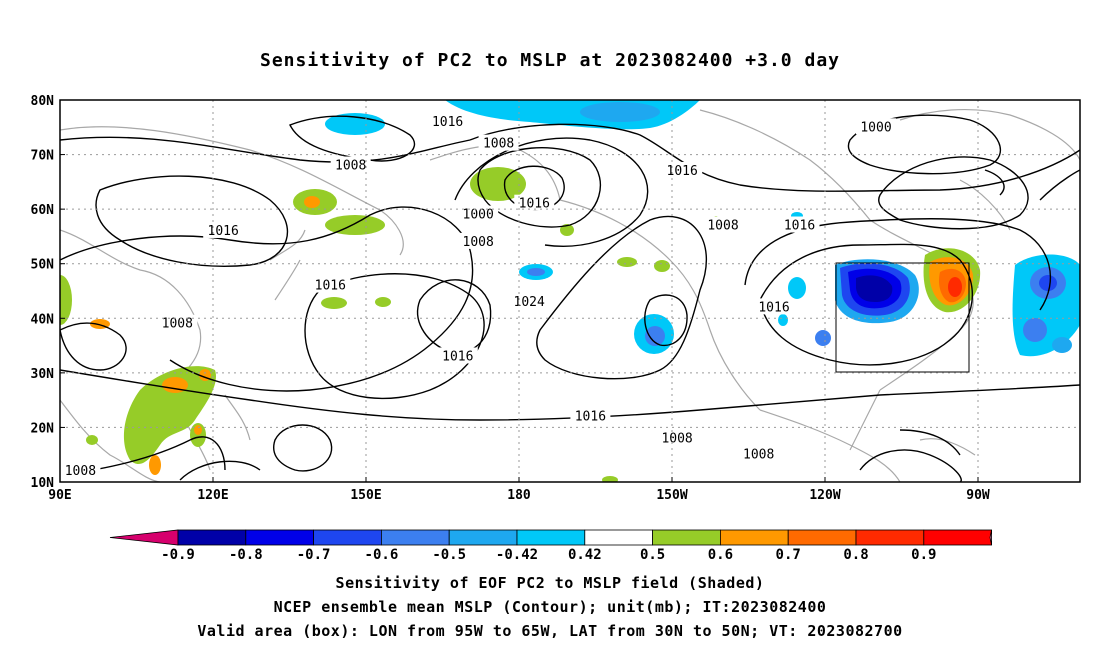  I want to click on colorbar-label: -0.7, so click(314, 555).